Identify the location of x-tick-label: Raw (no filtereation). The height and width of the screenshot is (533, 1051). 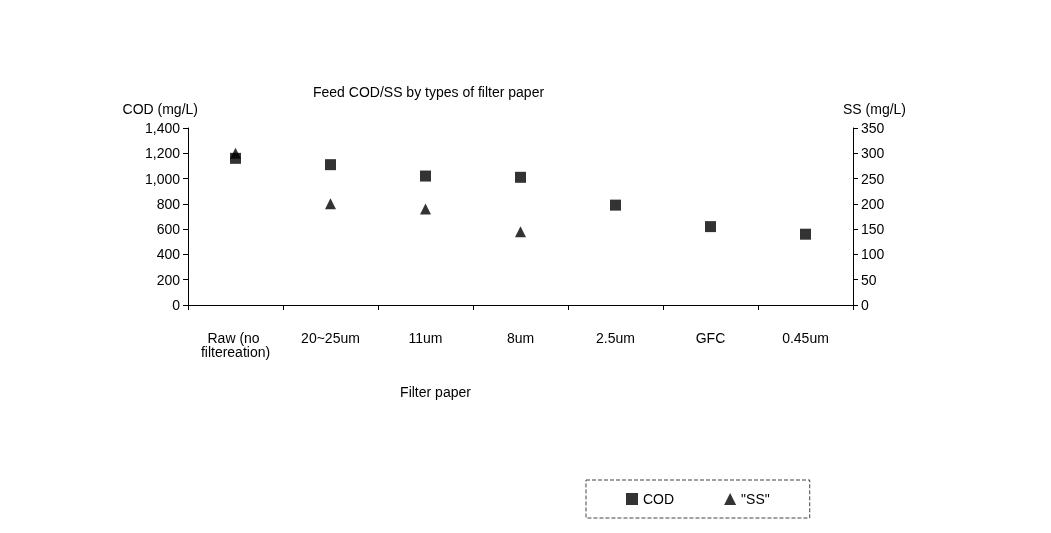
(235, 345).